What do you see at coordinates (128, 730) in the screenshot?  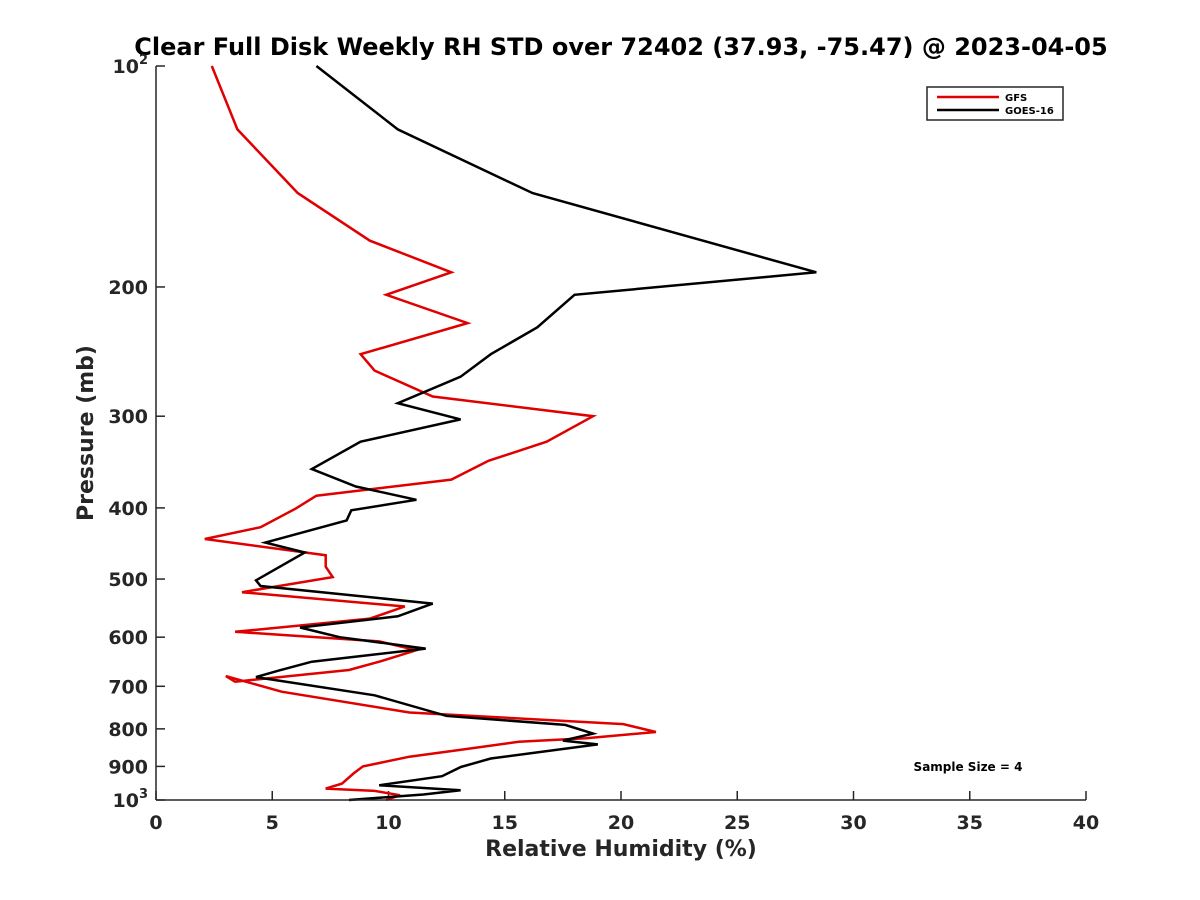 I see `y-tick-label: 800` at bounding box center [128, 730].